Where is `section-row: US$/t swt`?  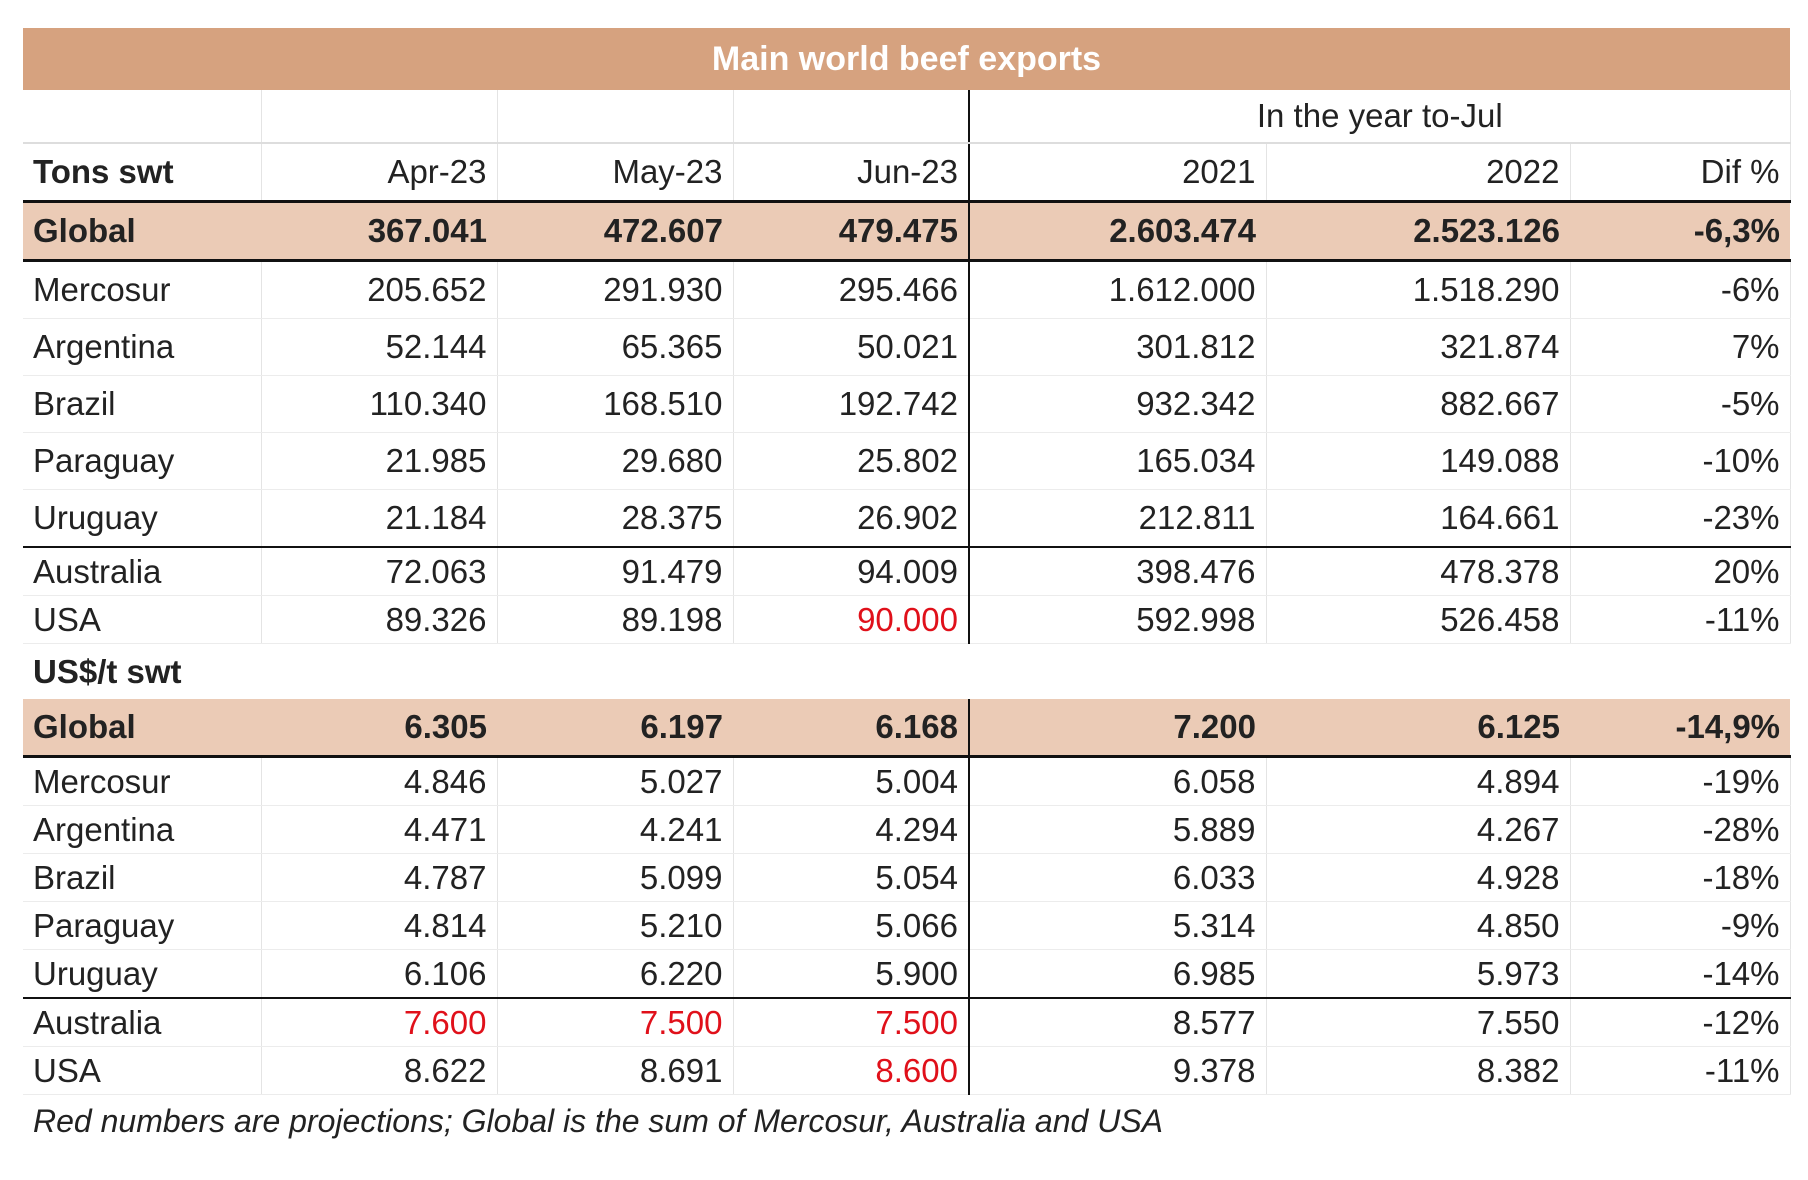 section-row: US$/t swt is located at coordinates (906, 672).